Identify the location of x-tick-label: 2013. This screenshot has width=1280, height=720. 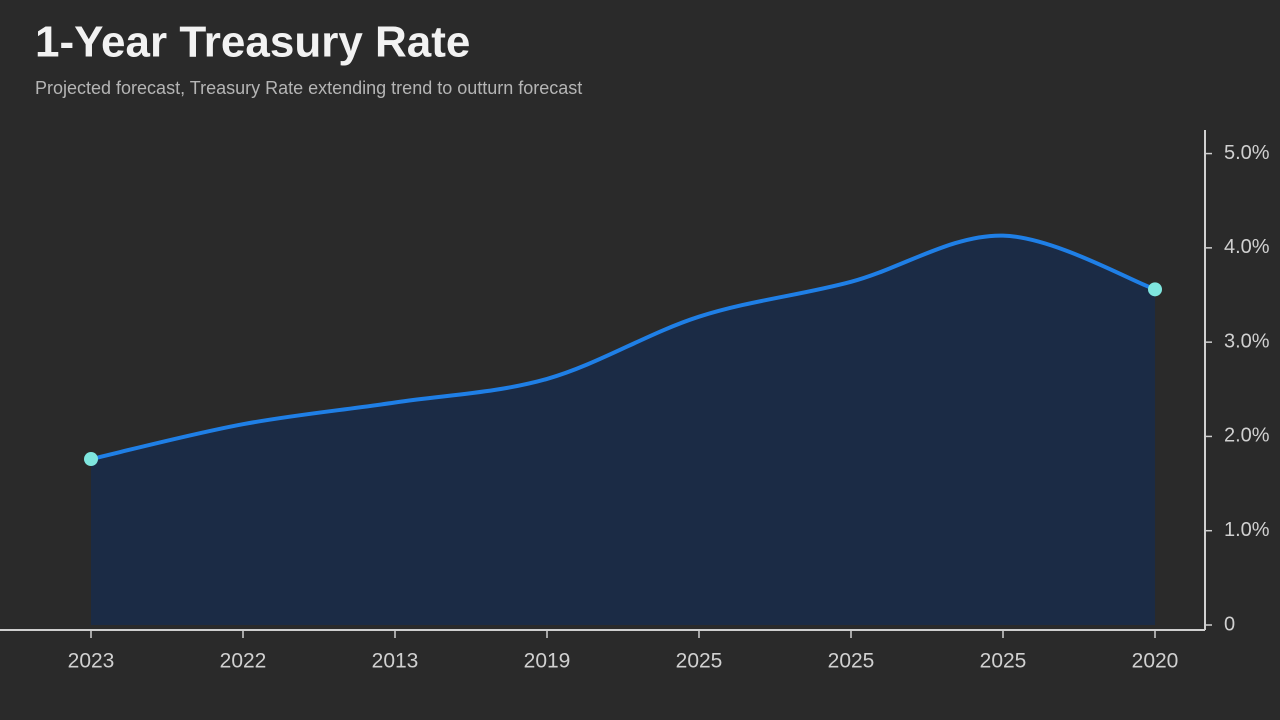
(395, 661).